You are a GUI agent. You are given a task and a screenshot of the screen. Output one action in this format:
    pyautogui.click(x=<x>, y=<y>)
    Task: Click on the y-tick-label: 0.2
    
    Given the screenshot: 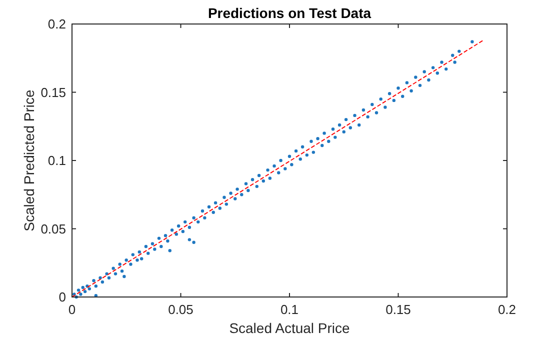 What is the action you would take?
    pyautogui.click(x=57, y=24)
    